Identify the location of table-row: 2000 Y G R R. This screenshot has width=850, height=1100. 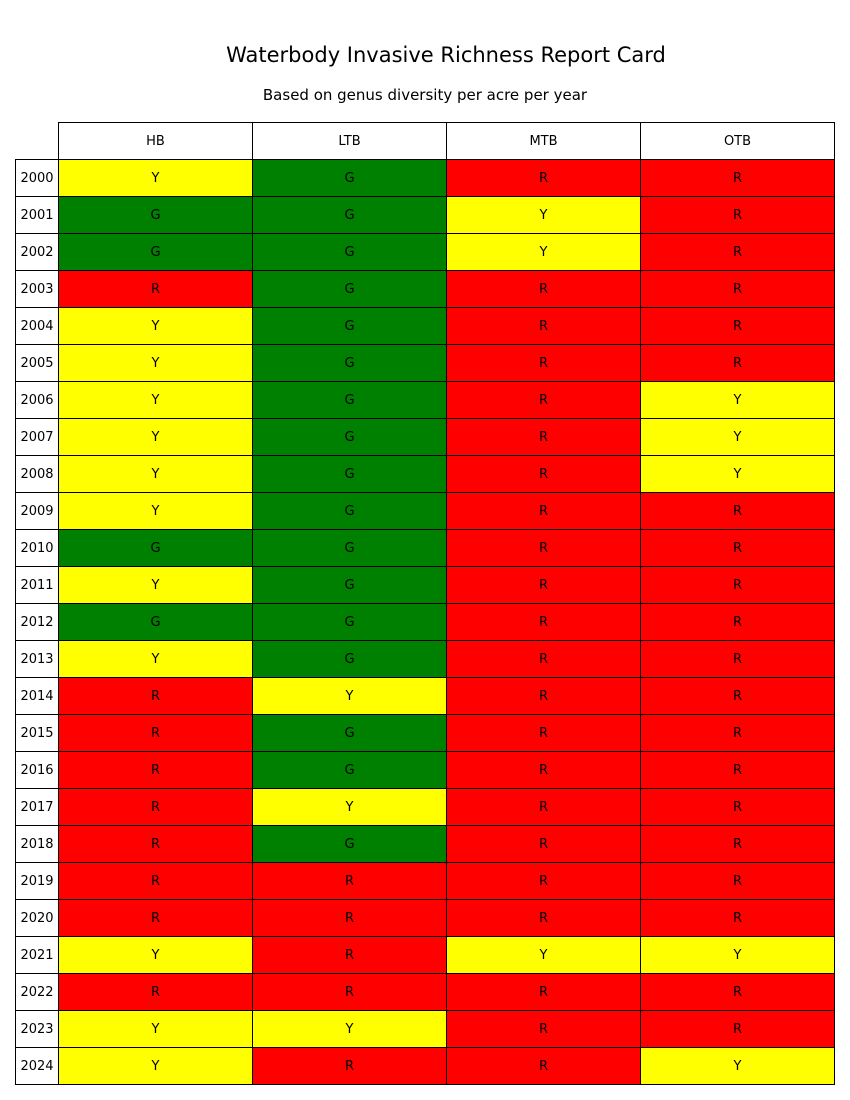
(425, 178).